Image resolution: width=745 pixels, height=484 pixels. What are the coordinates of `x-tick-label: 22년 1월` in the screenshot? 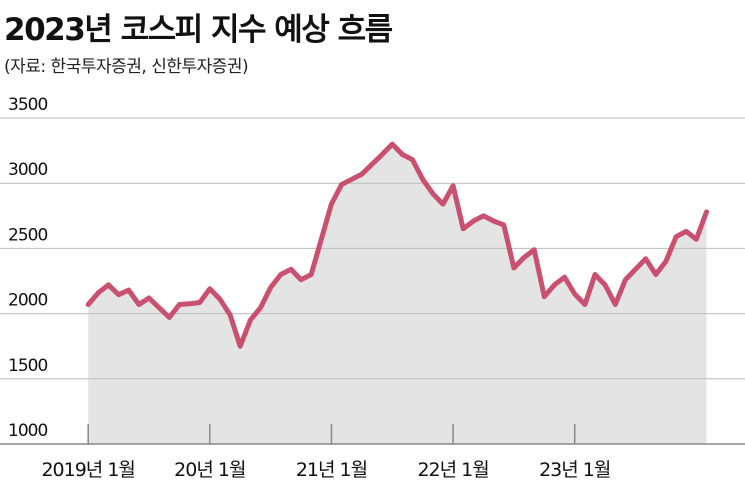 It's located at (452, 470).